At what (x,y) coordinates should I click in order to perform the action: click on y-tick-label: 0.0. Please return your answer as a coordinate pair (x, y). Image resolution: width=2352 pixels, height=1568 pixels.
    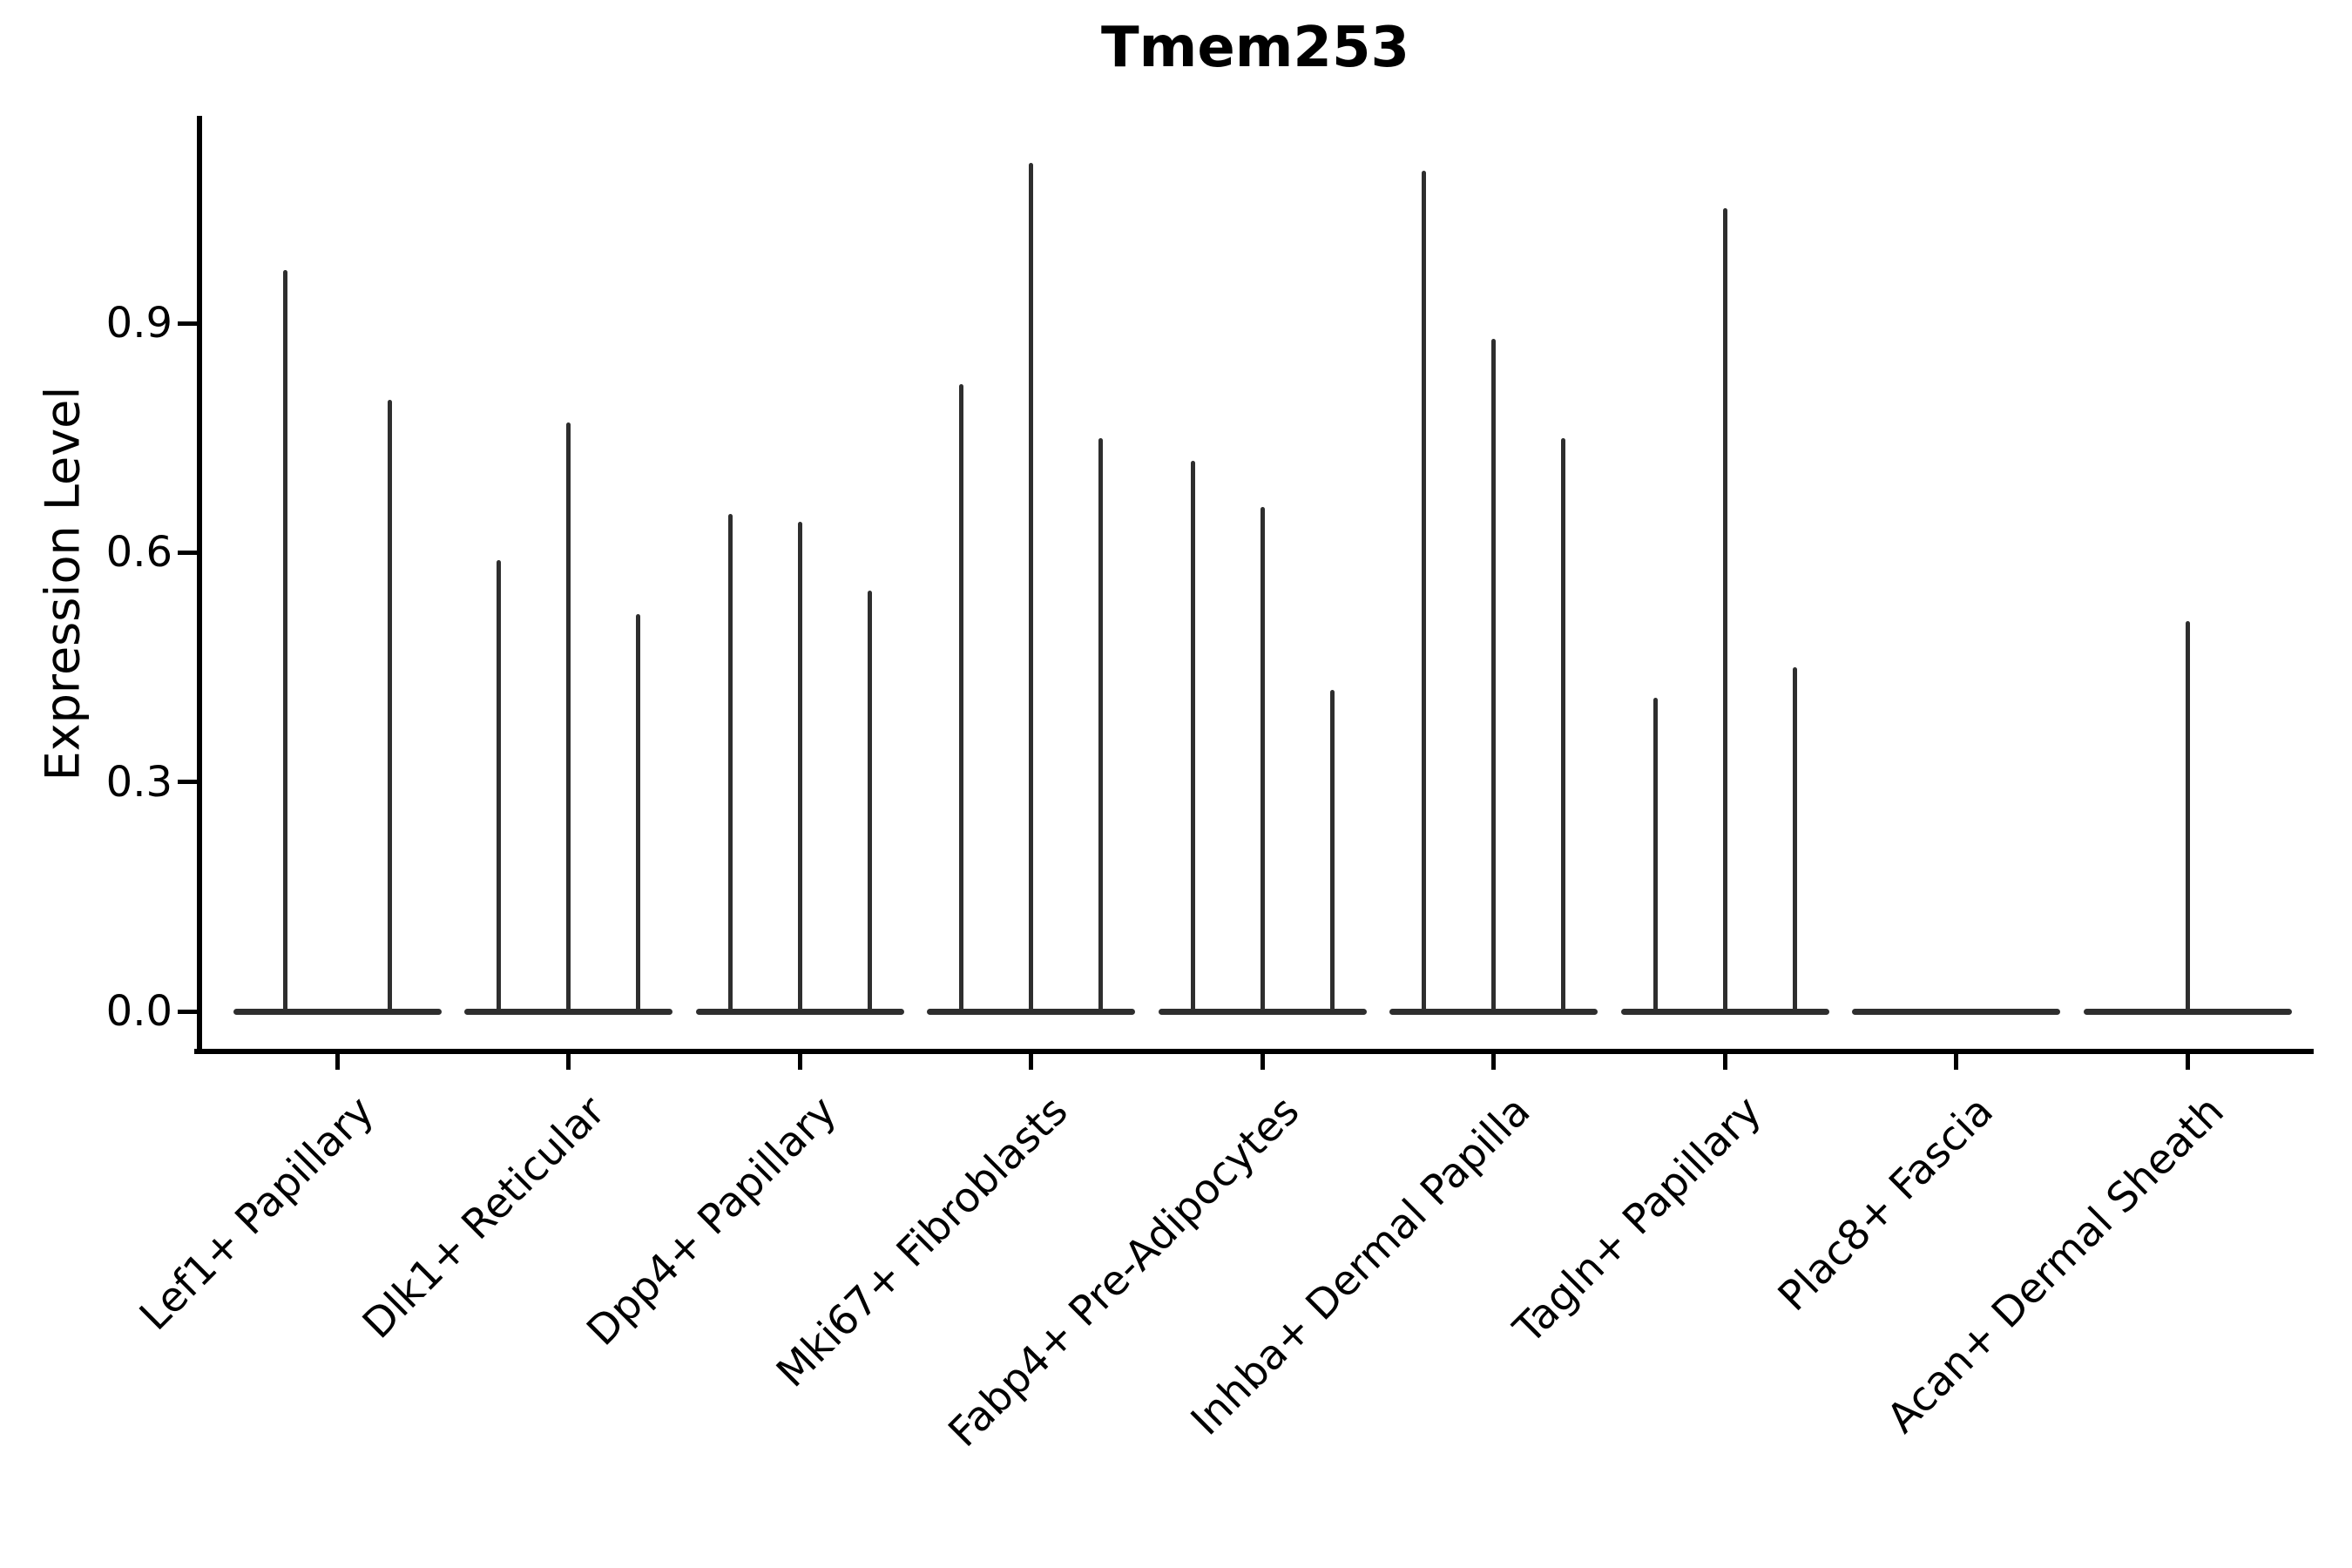
    Looking at the image, I should click on (138, 1012).